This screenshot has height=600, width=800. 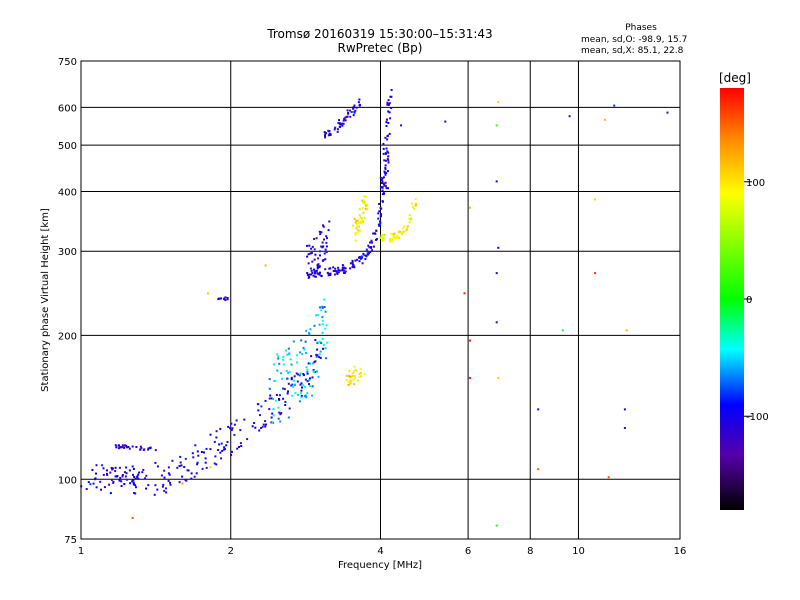 What do you see at coordinates (380, 565) in the screenshot?
I see `x-axis-label: Frequency [MHz]` at bounding box center [380, 565].